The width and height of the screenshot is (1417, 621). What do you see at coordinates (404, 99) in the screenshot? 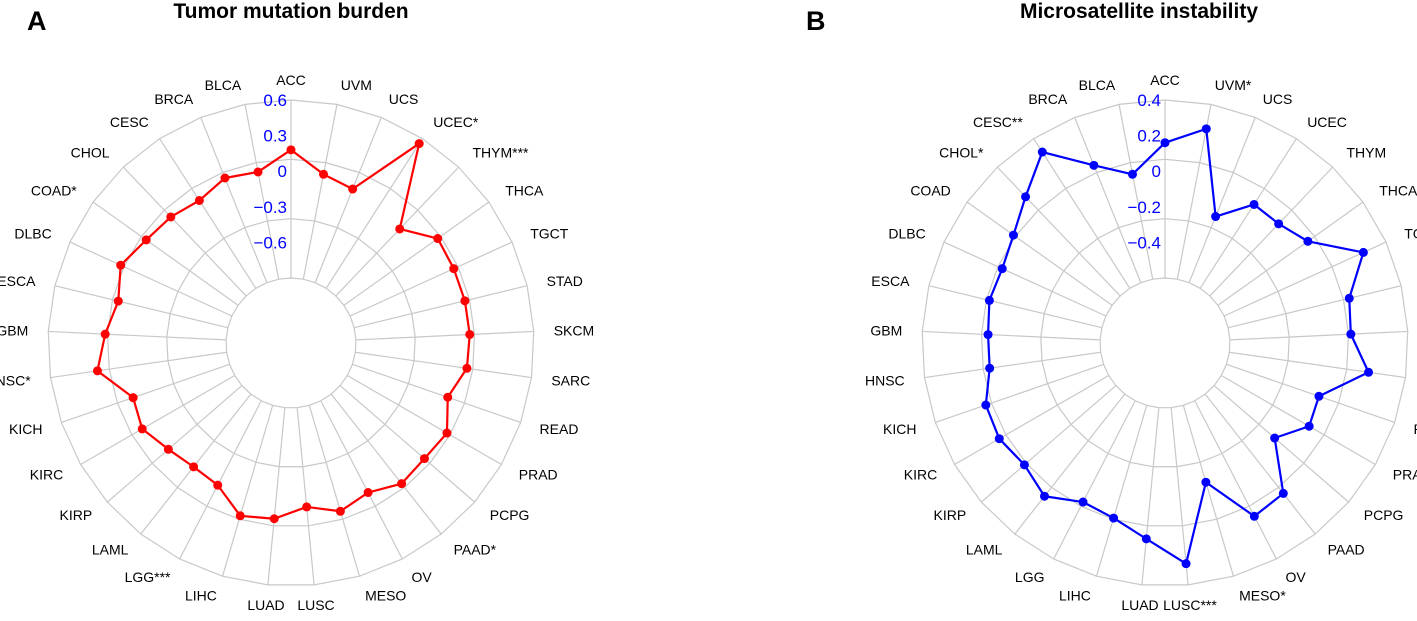
I see `axis-label: UCS` at bounding box center [404, 99].